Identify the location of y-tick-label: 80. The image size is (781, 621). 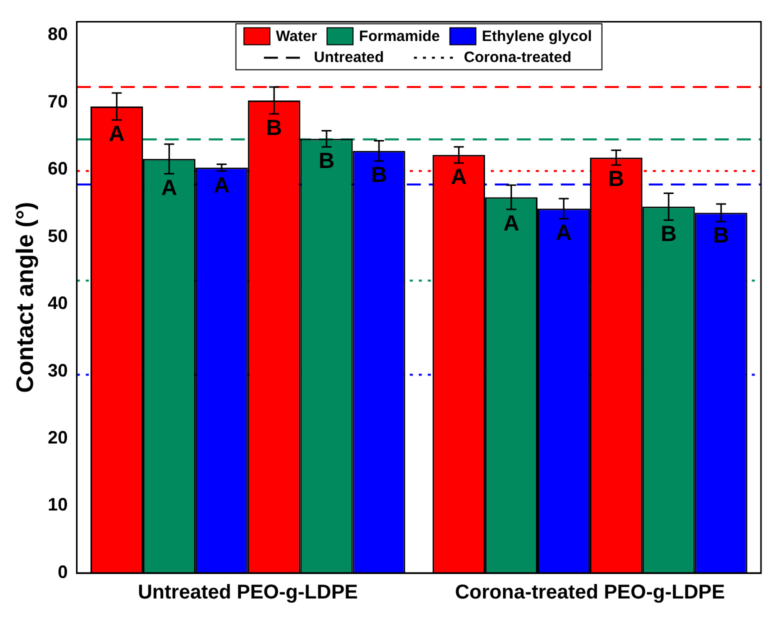
(58, 34).